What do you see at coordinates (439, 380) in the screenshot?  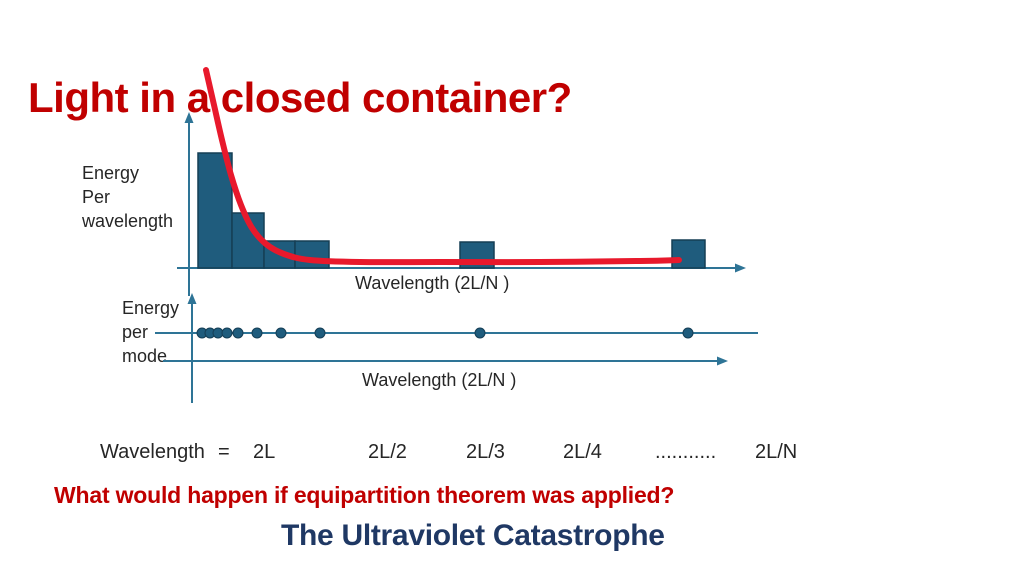 I see `chart2-x-axis-label: Wavelength (2L/N )` at bounding box center [439, 380].